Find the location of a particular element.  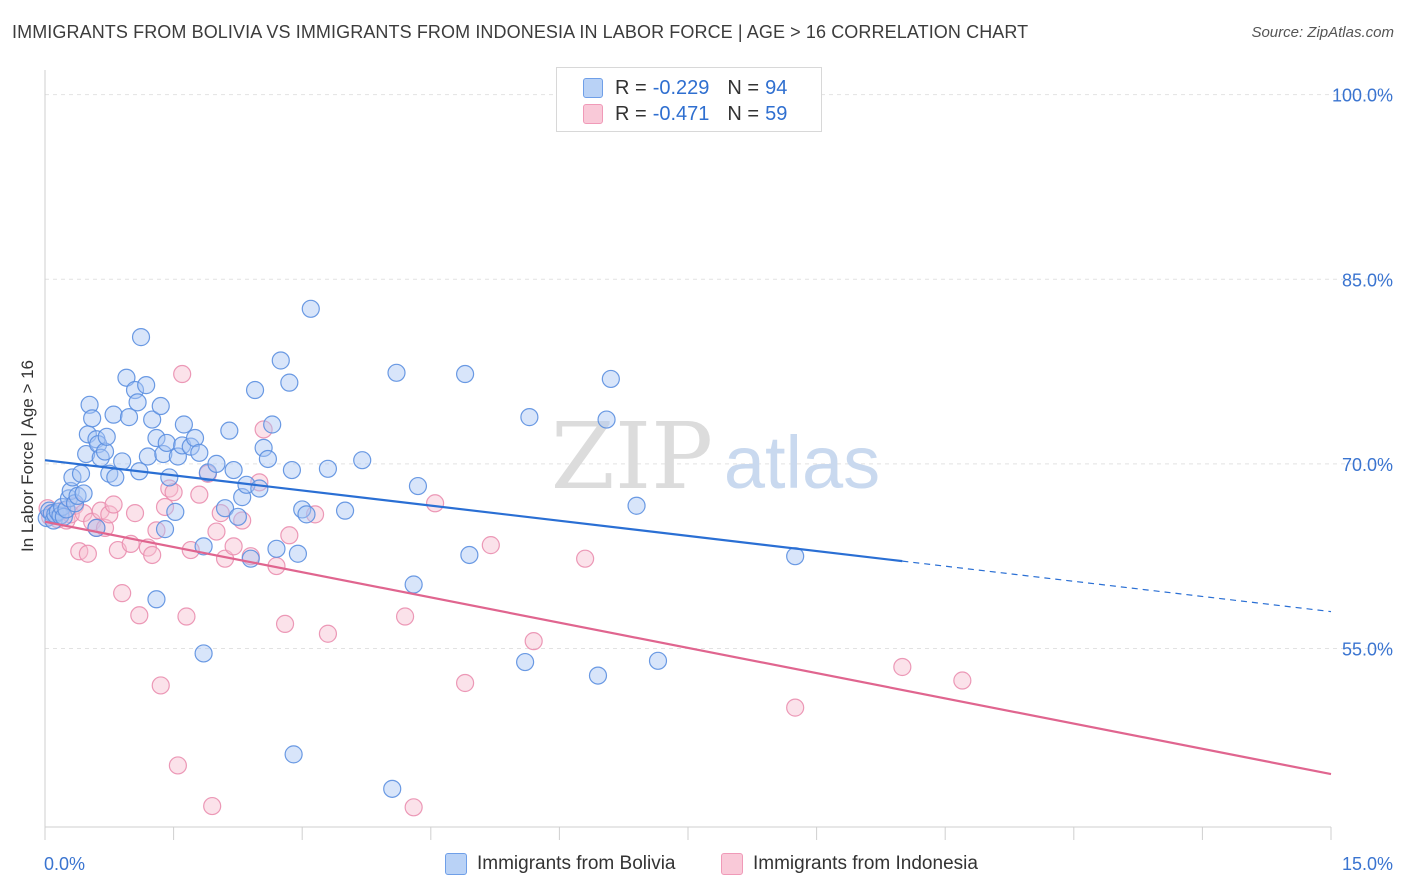

x-tick-label: 0.0% is located at coordinates (64, 864).